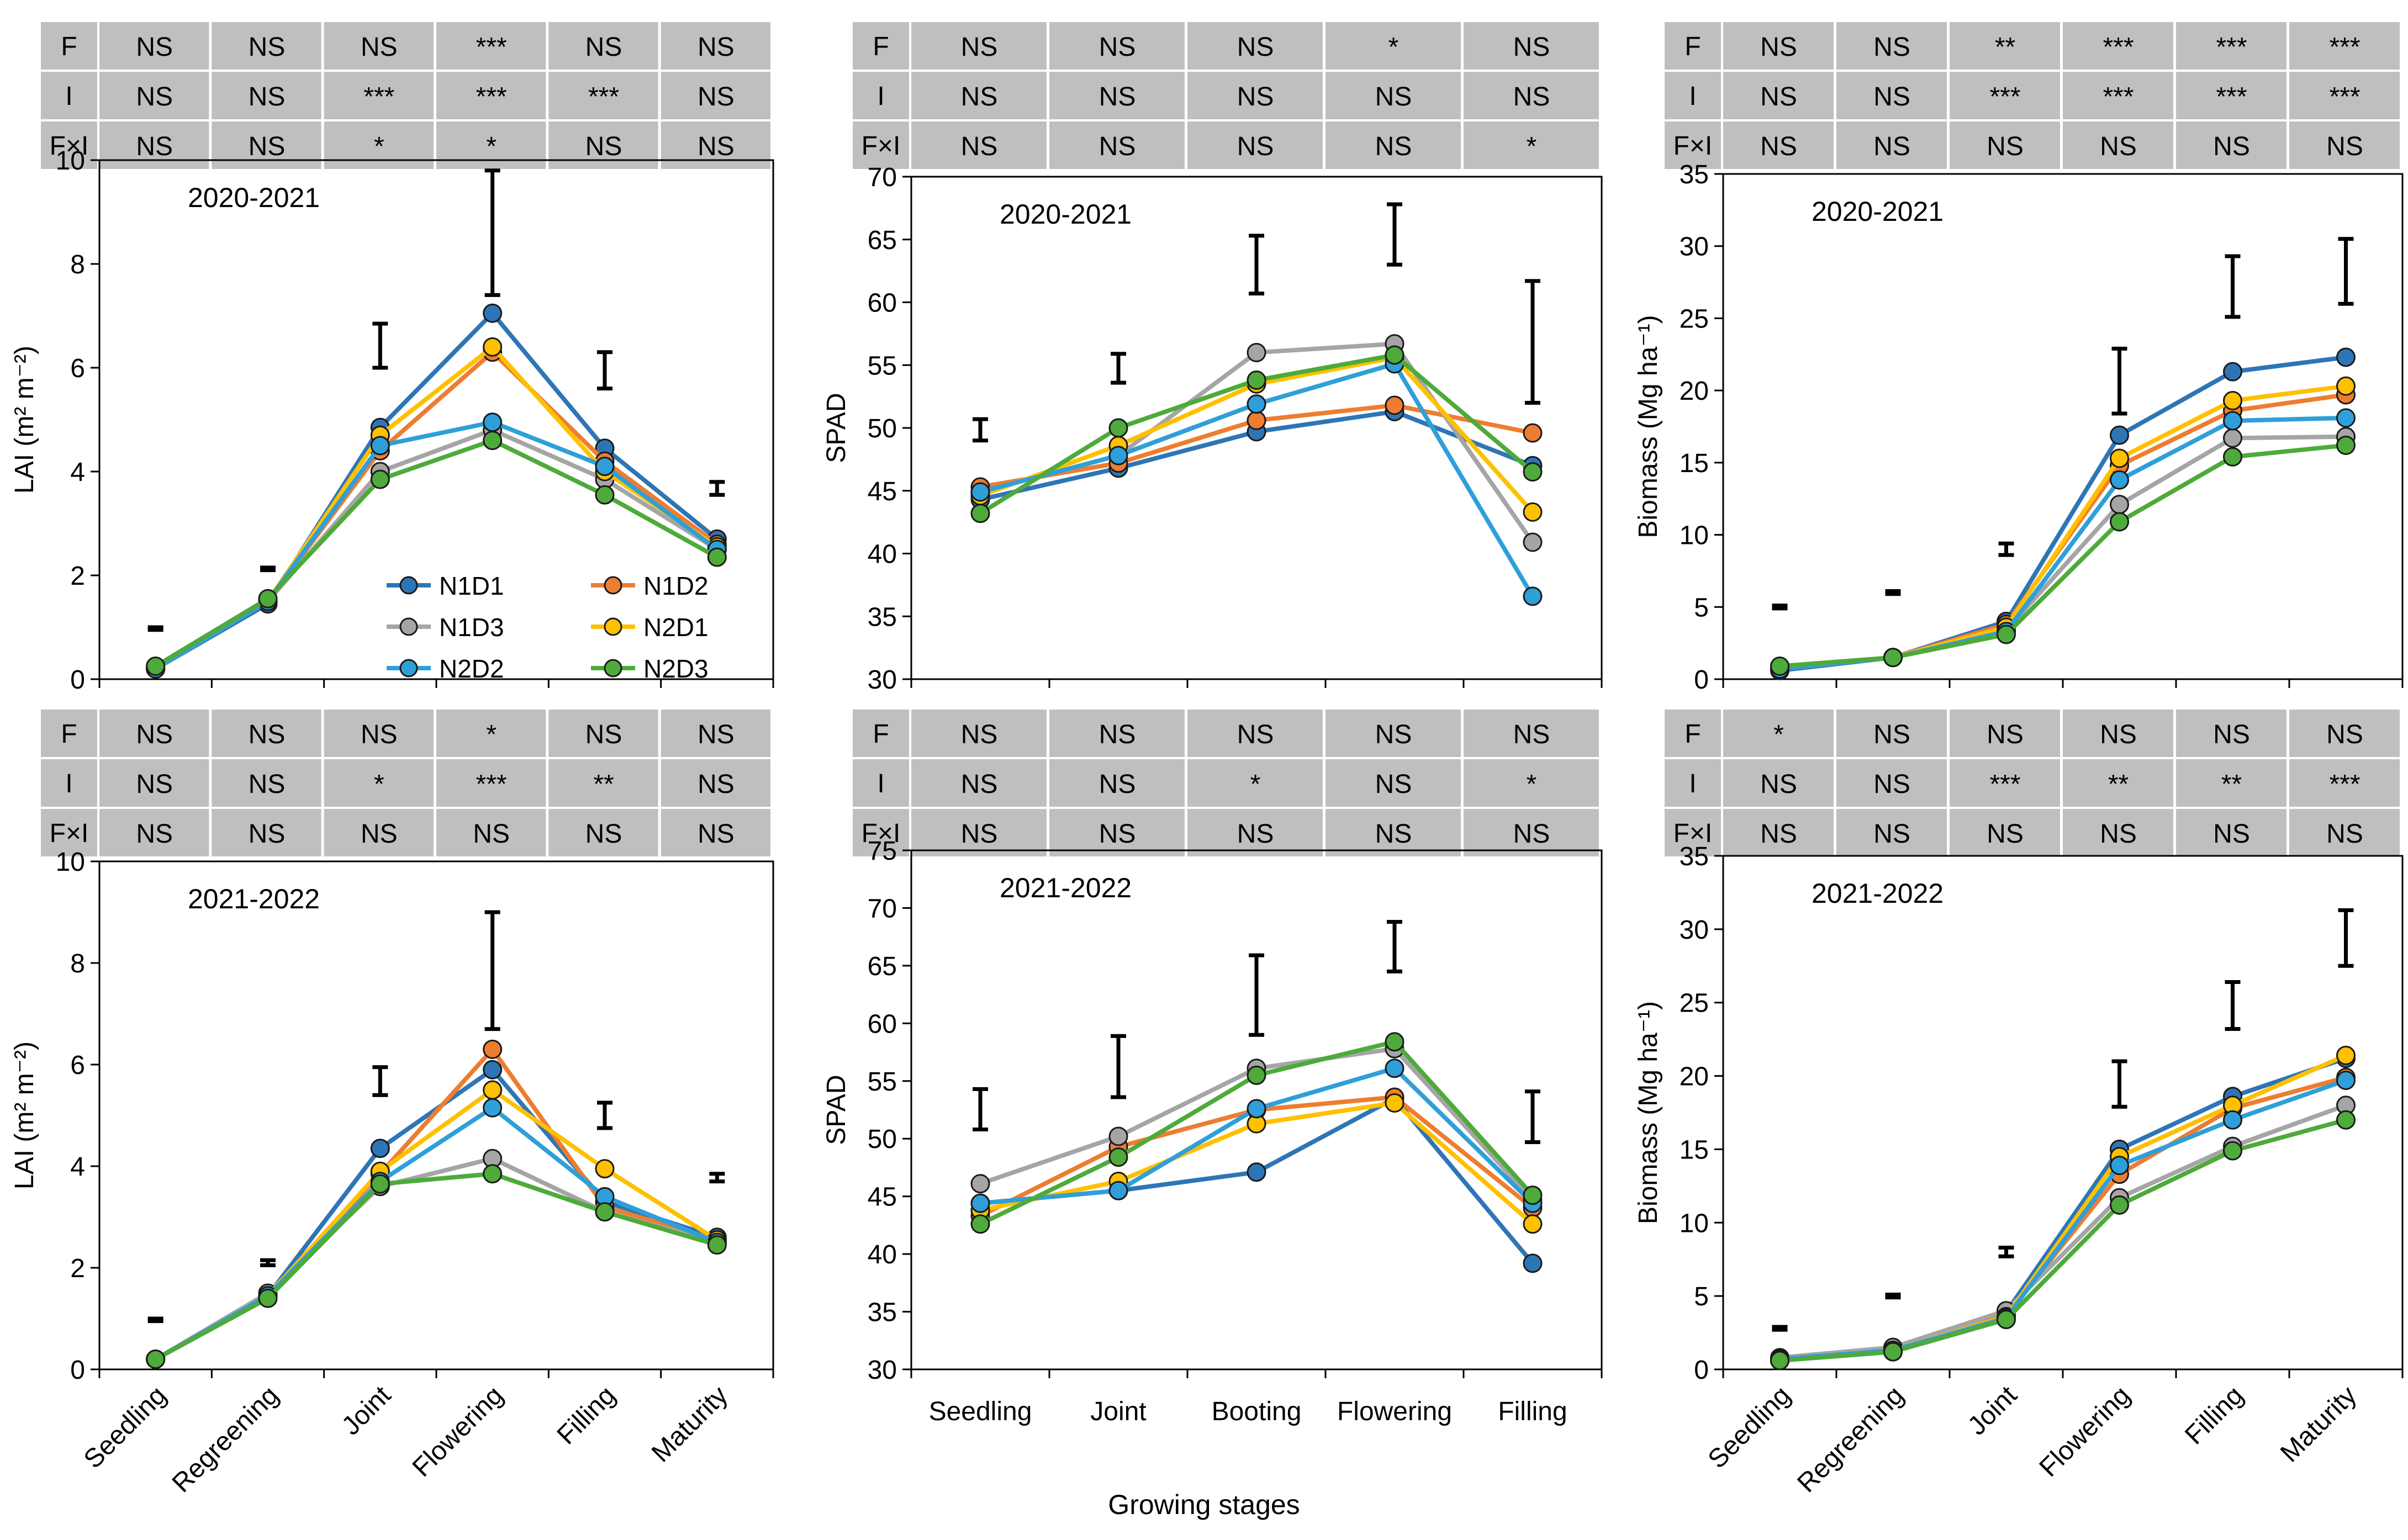 Image resolution: width=2408 pixels, height=1540 pixels. I want to click on x-tick-label: Seedling, so click(125, 1427).